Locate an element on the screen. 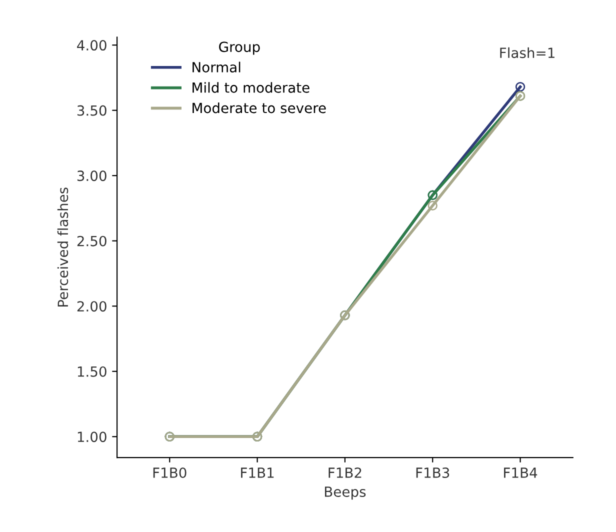  annotation: Flash=1 is located at coordinates (527, 52).